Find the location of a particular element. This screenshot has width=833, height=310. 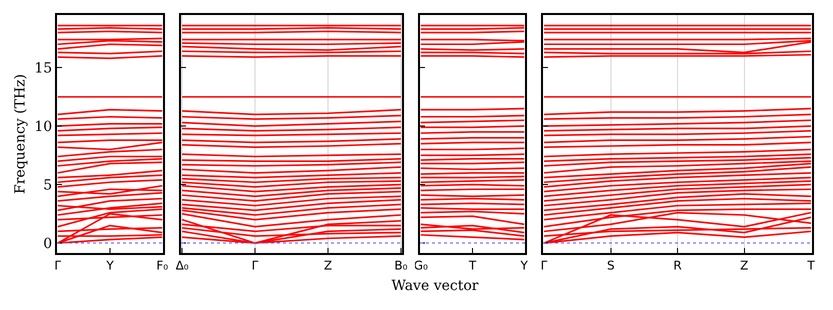

y-tick-label: 10 is located at coordinates (43, 127).